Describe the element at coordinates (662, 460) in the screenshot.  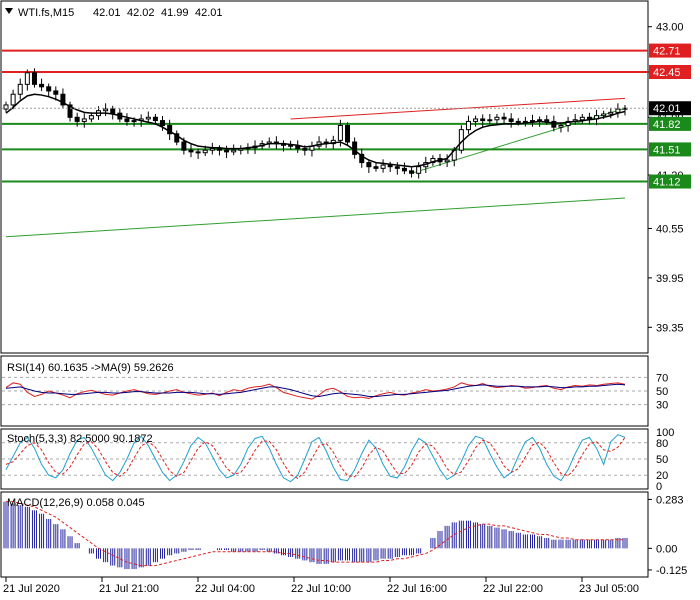
I see `stoch-tick-label: 50` at that location.